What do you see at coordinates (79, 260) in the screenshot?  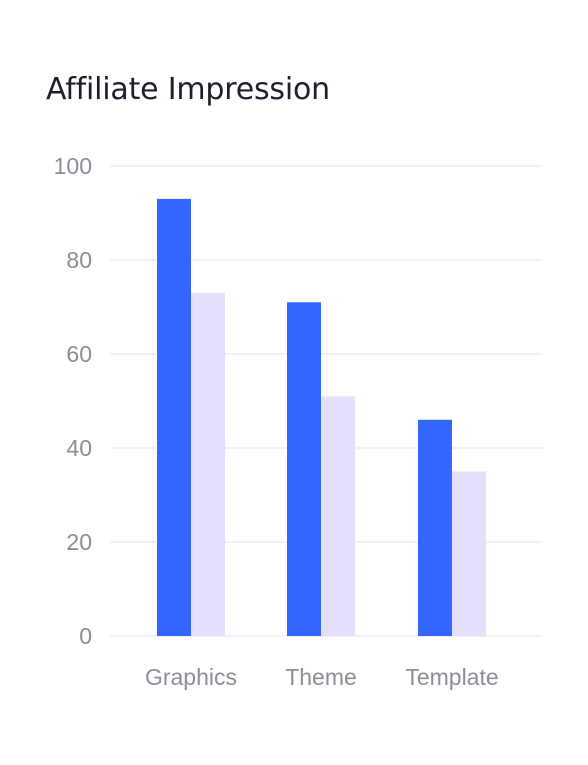 I see `y-tick-label: 80` at bounding box center [79, 260].